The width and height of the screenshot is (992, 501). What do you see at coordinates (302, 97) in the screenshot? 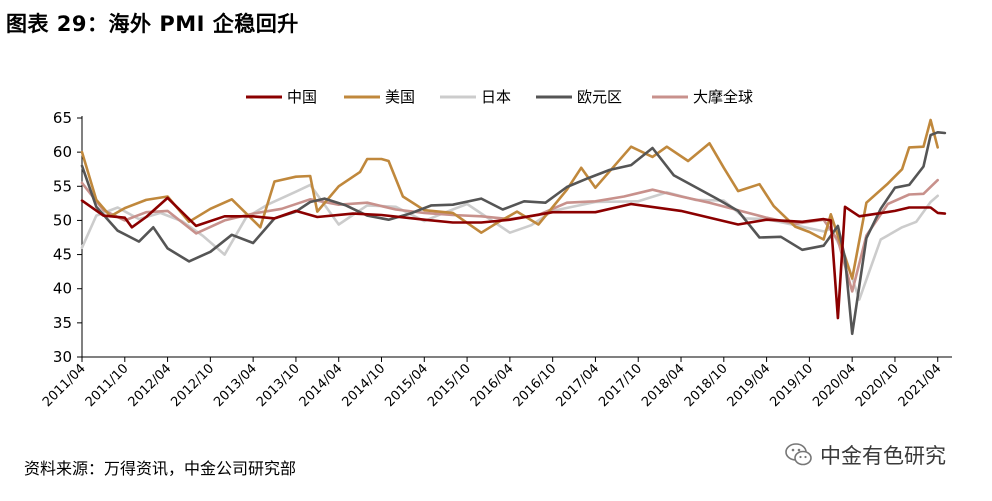
I see `legend-label-0: 中国` at bounding box center [302, 97].